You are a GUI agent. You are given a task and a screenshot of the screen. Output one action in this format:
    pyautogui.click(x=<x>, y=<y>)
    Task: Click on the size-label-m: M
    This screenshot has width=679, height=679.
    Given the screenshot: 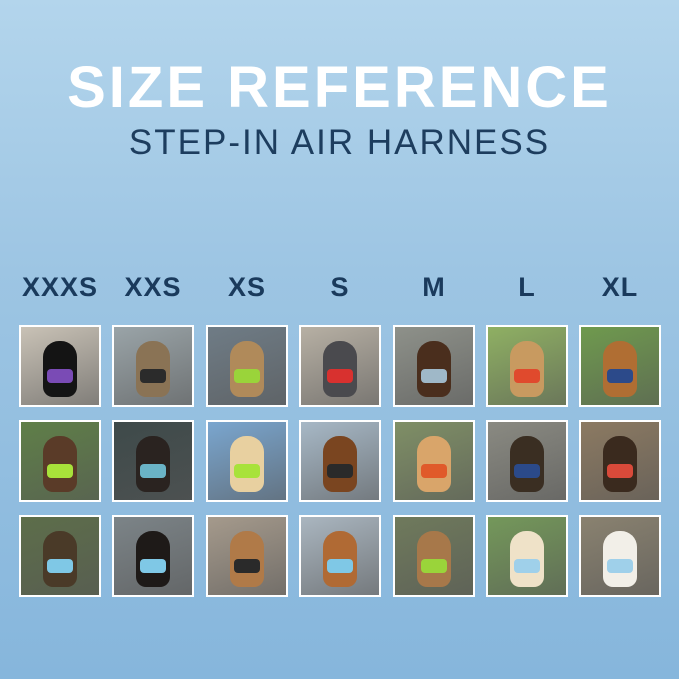 What is the action you would take?
    pyautogui.click(x=434, y=287)
    